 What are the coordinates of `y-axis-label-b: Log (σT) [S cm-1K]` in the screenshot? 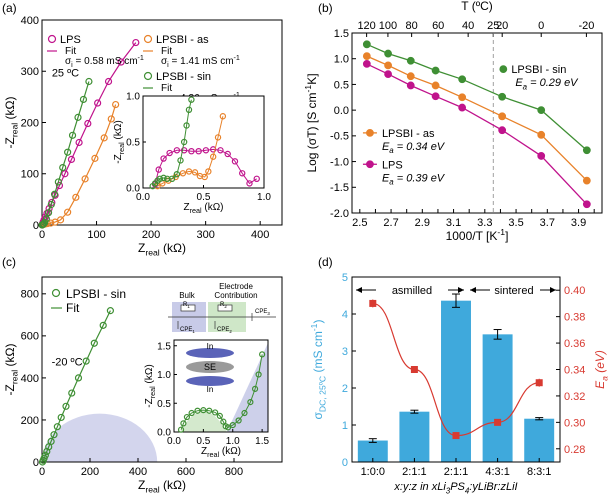 It's located at (311, 122).